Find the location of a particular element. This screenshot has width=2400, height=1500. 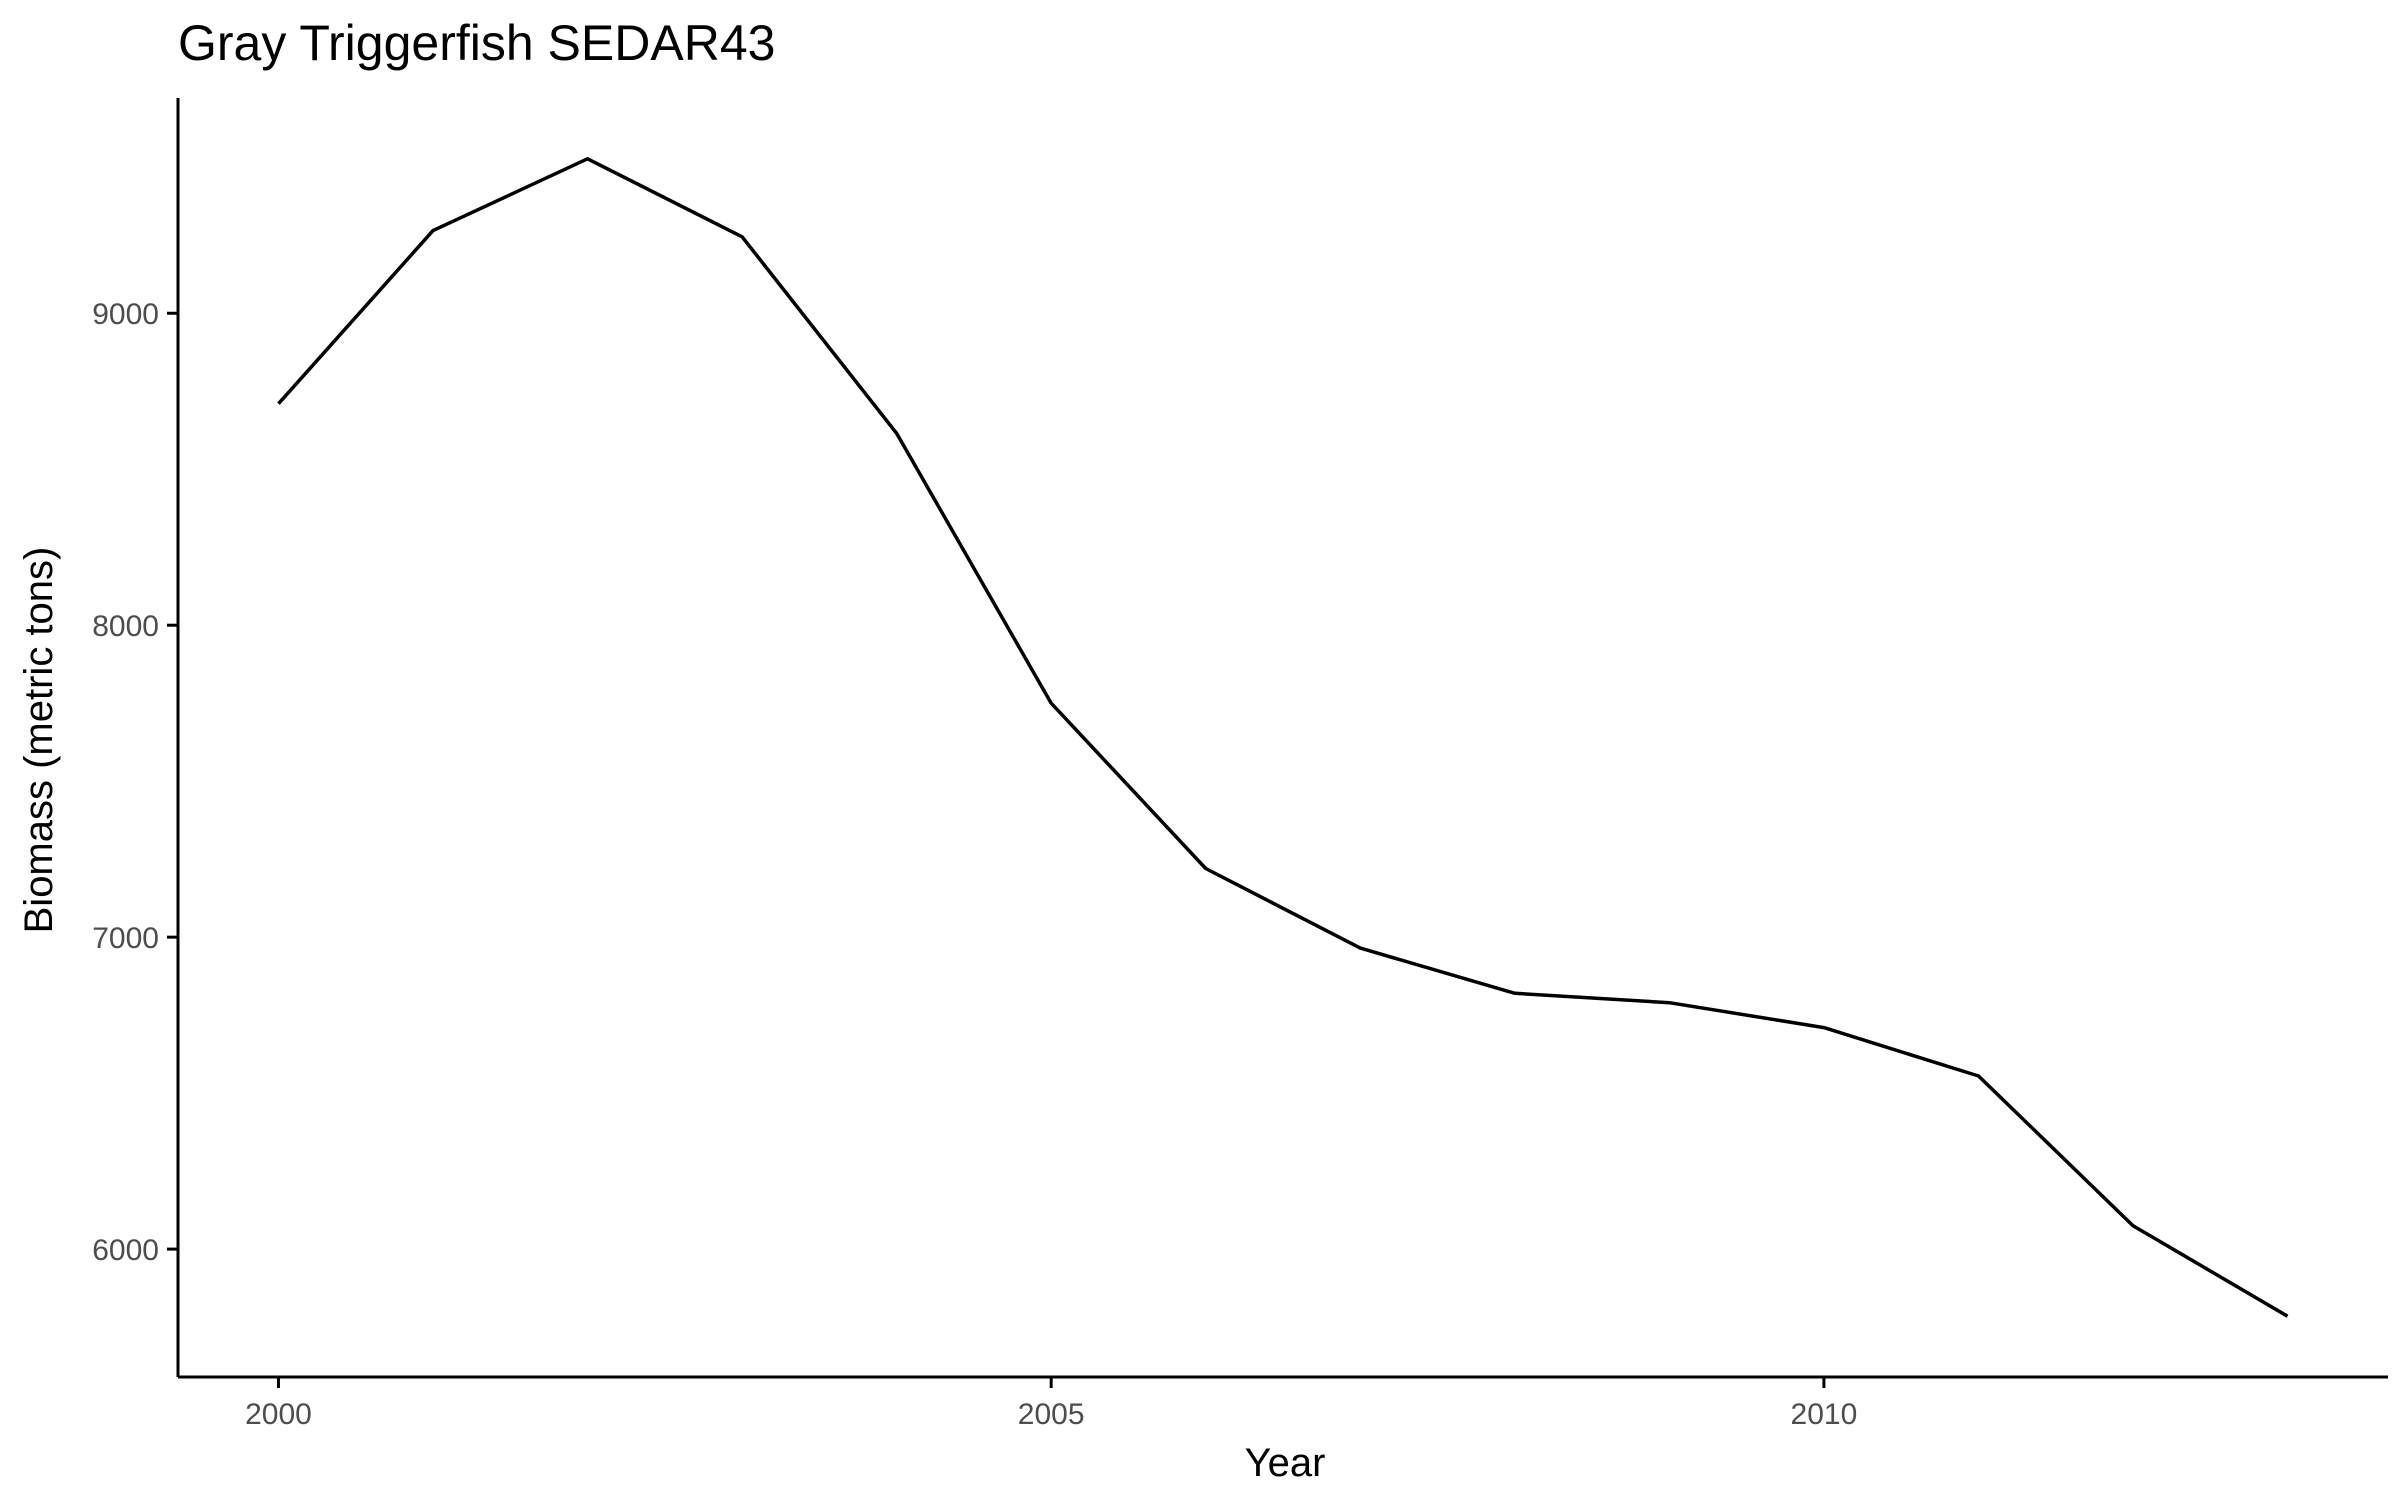

x-axis: 2000 2005 2010 is located at coordinates (1283, 1403).